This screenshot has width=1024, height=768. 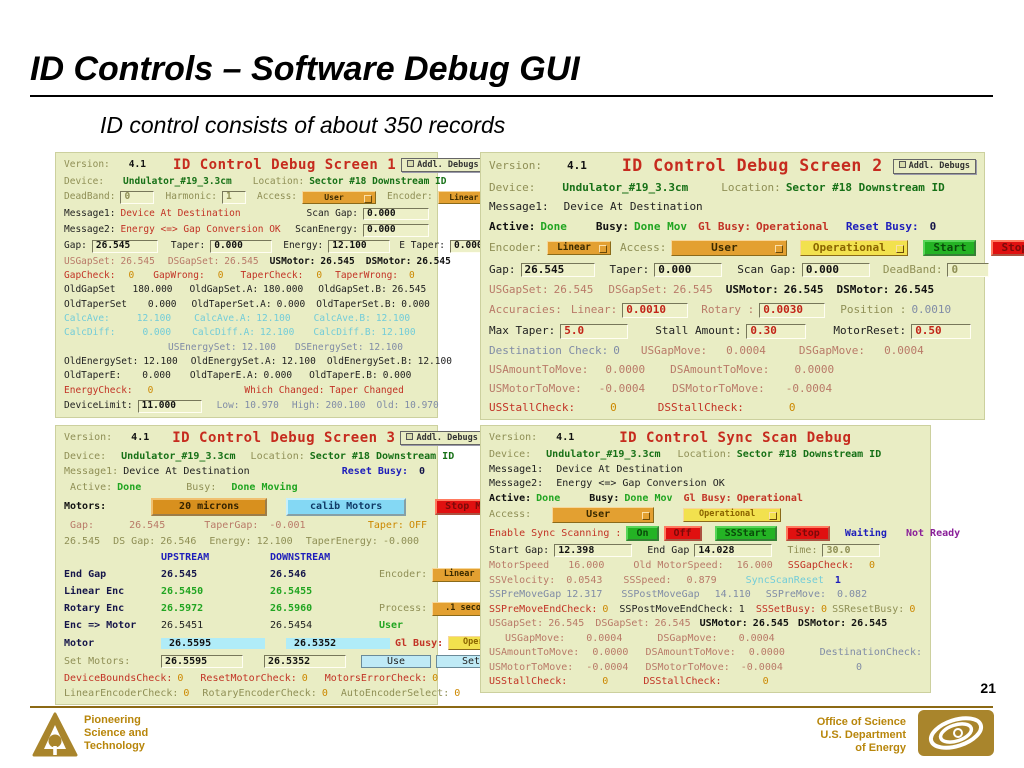 I want to click on calib-motors-button: calib Motors, so click(x=346, y=507).